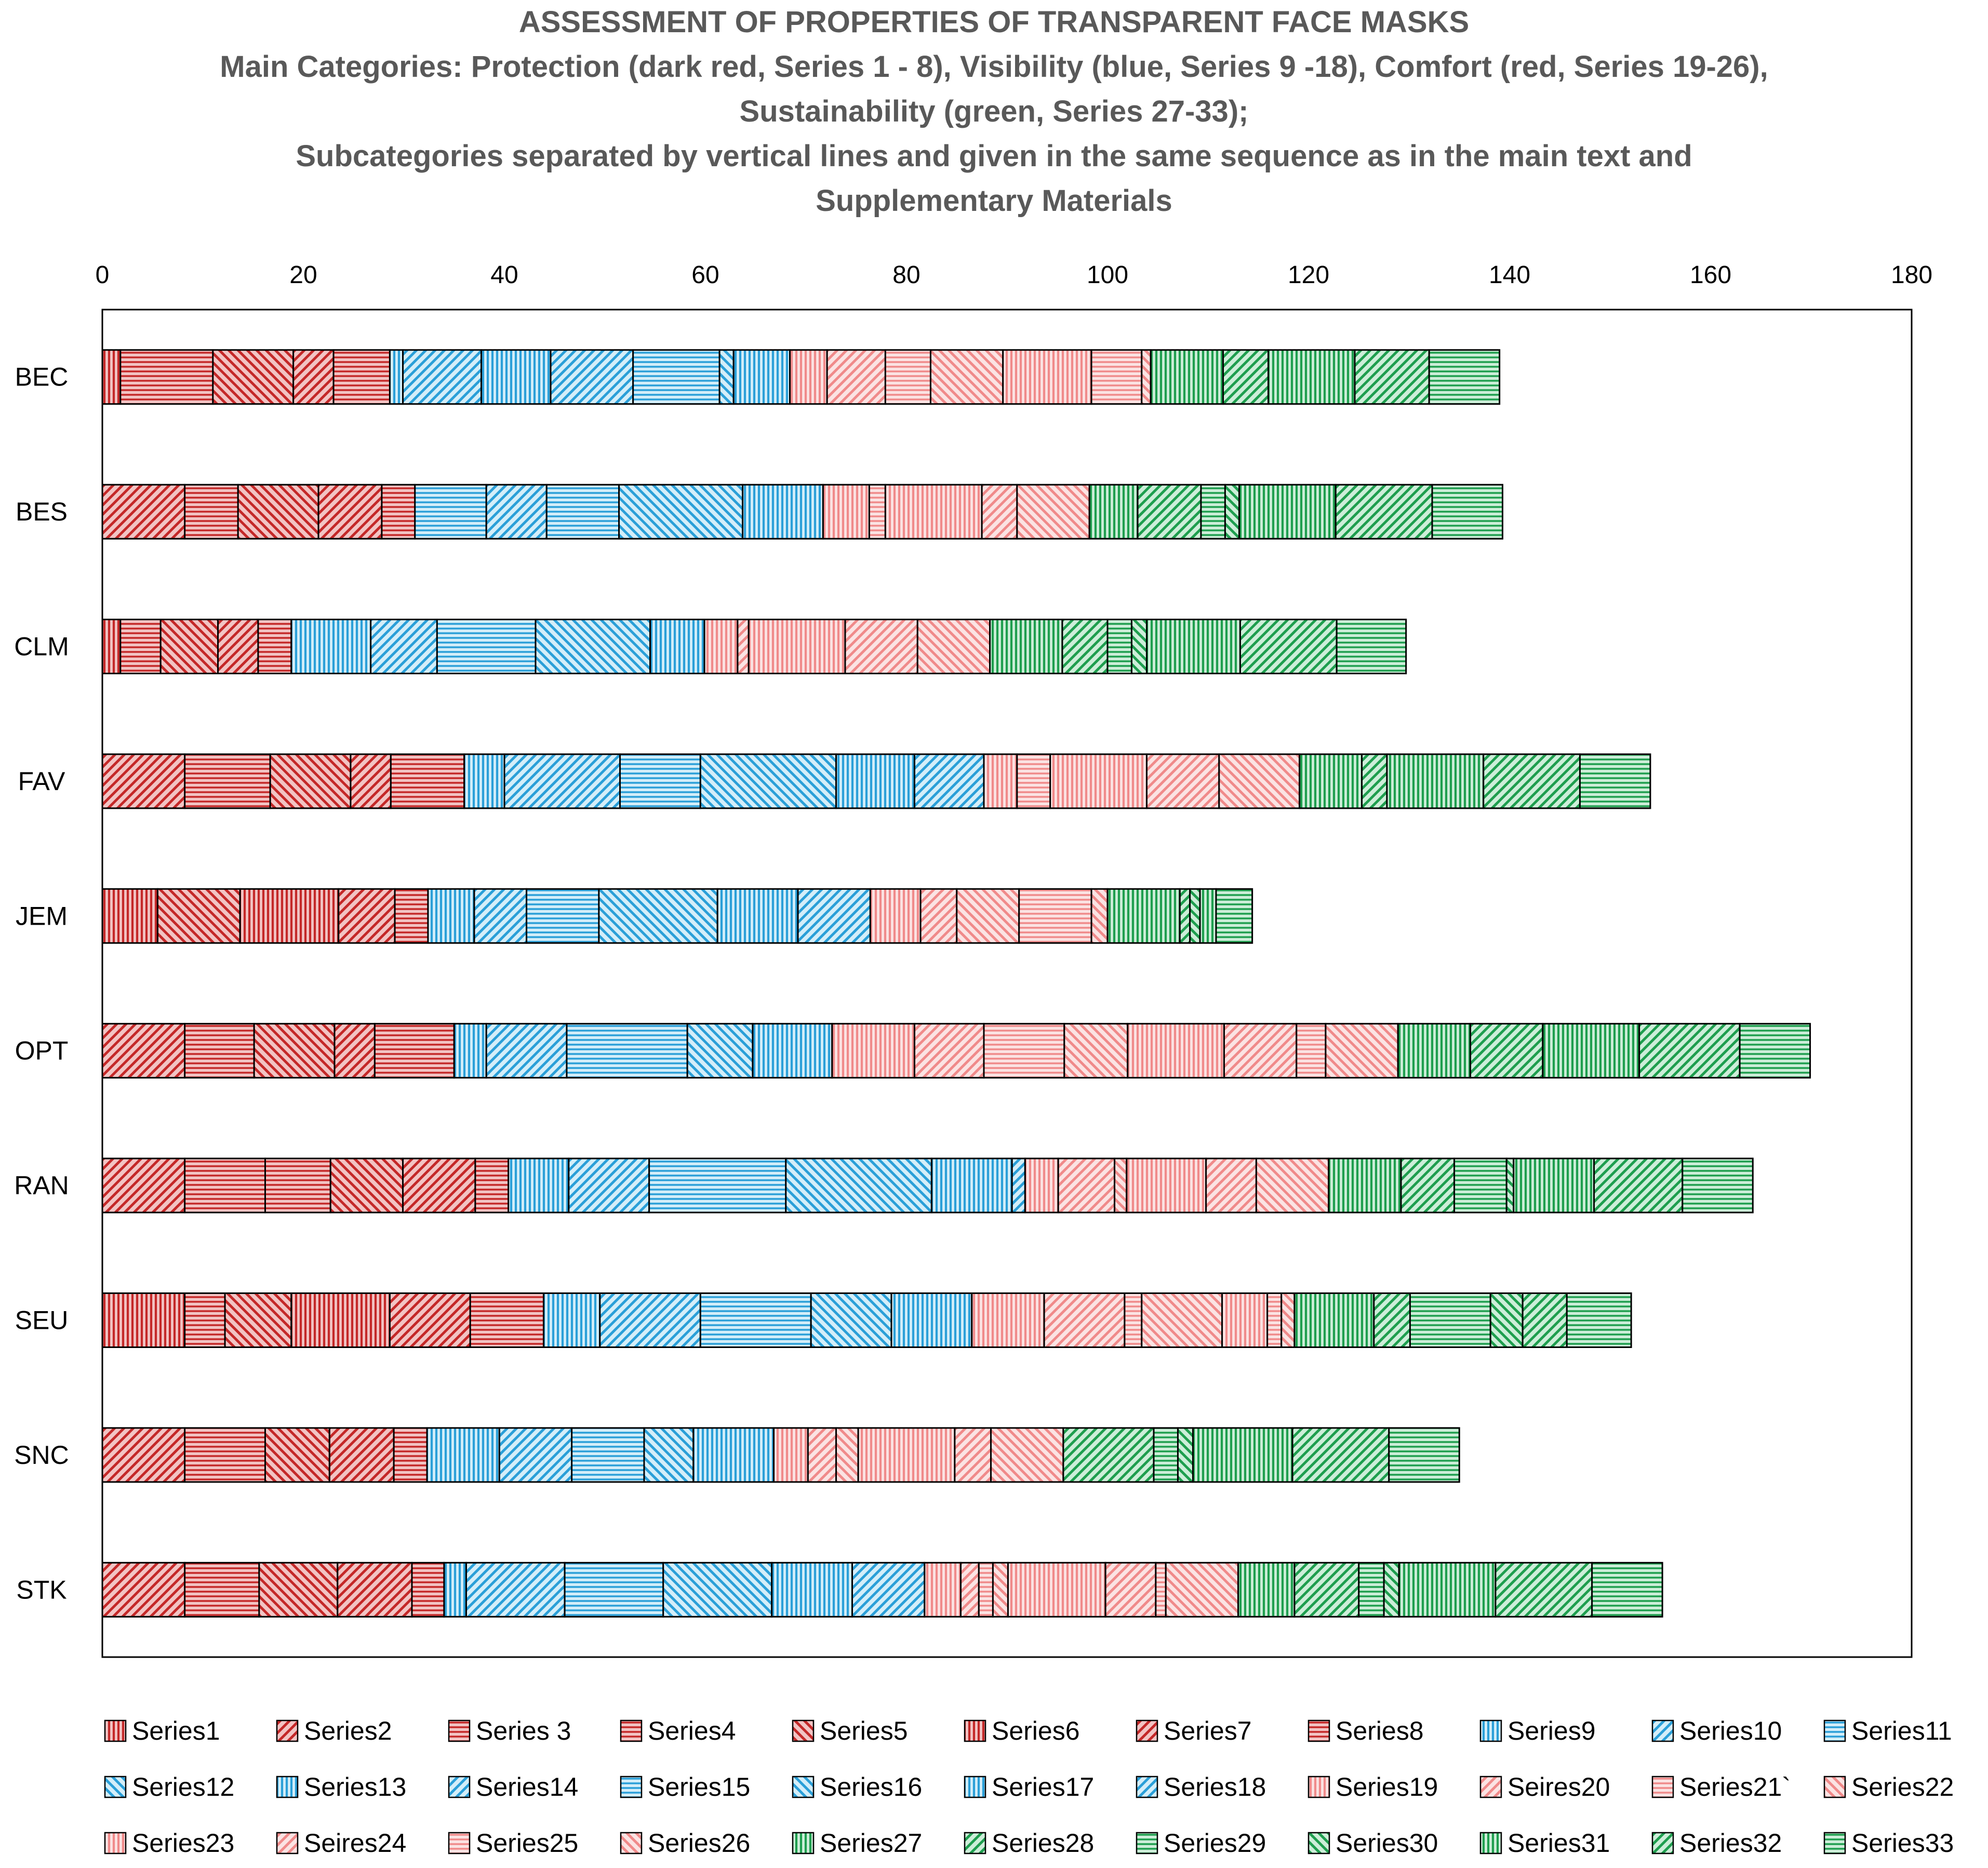  I want to click on bar-segment-snc-series13, so click(463, 1455).